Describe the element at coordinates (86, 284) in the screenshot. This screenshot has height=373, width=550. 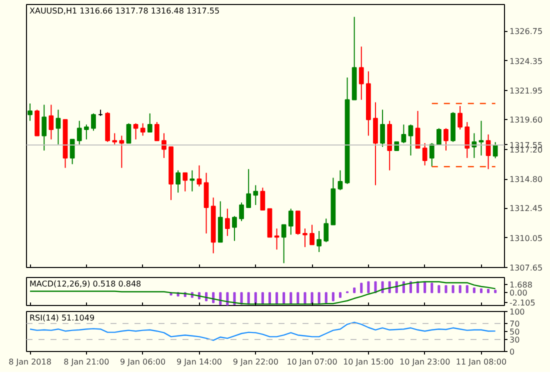
I see `chart-title: MACD(12,26,9) 0.518 0.848` at that location.